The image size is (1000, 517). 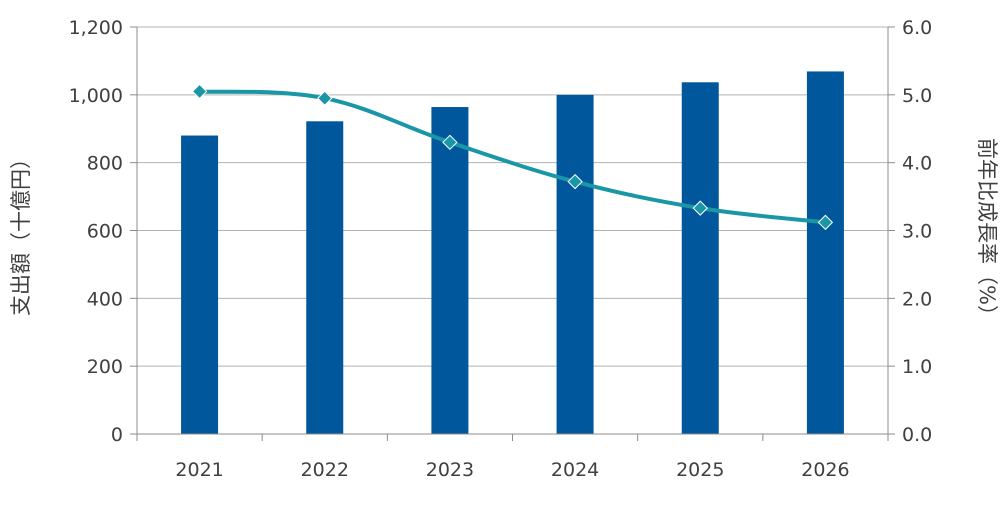 What do you see at coordinates (917, 435) in the screenshot?
I see `y-tick-label-right: 0.0` at bounding box center [917, 435].